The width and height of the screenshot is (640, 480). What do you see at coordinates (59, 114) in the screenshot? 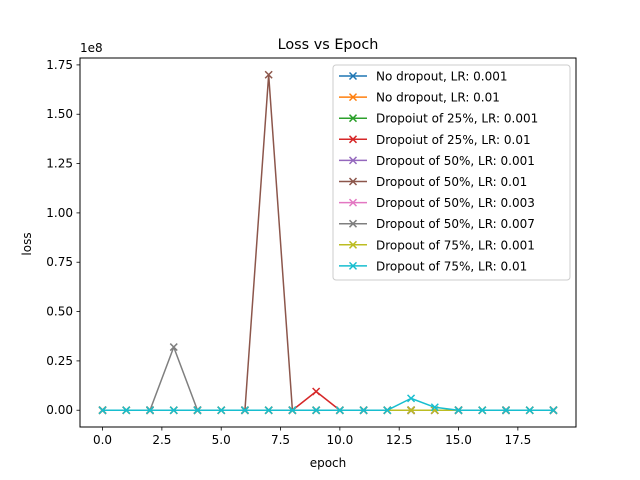
I see `y-tick-label: 1.50` at bounding box center [59, 114].